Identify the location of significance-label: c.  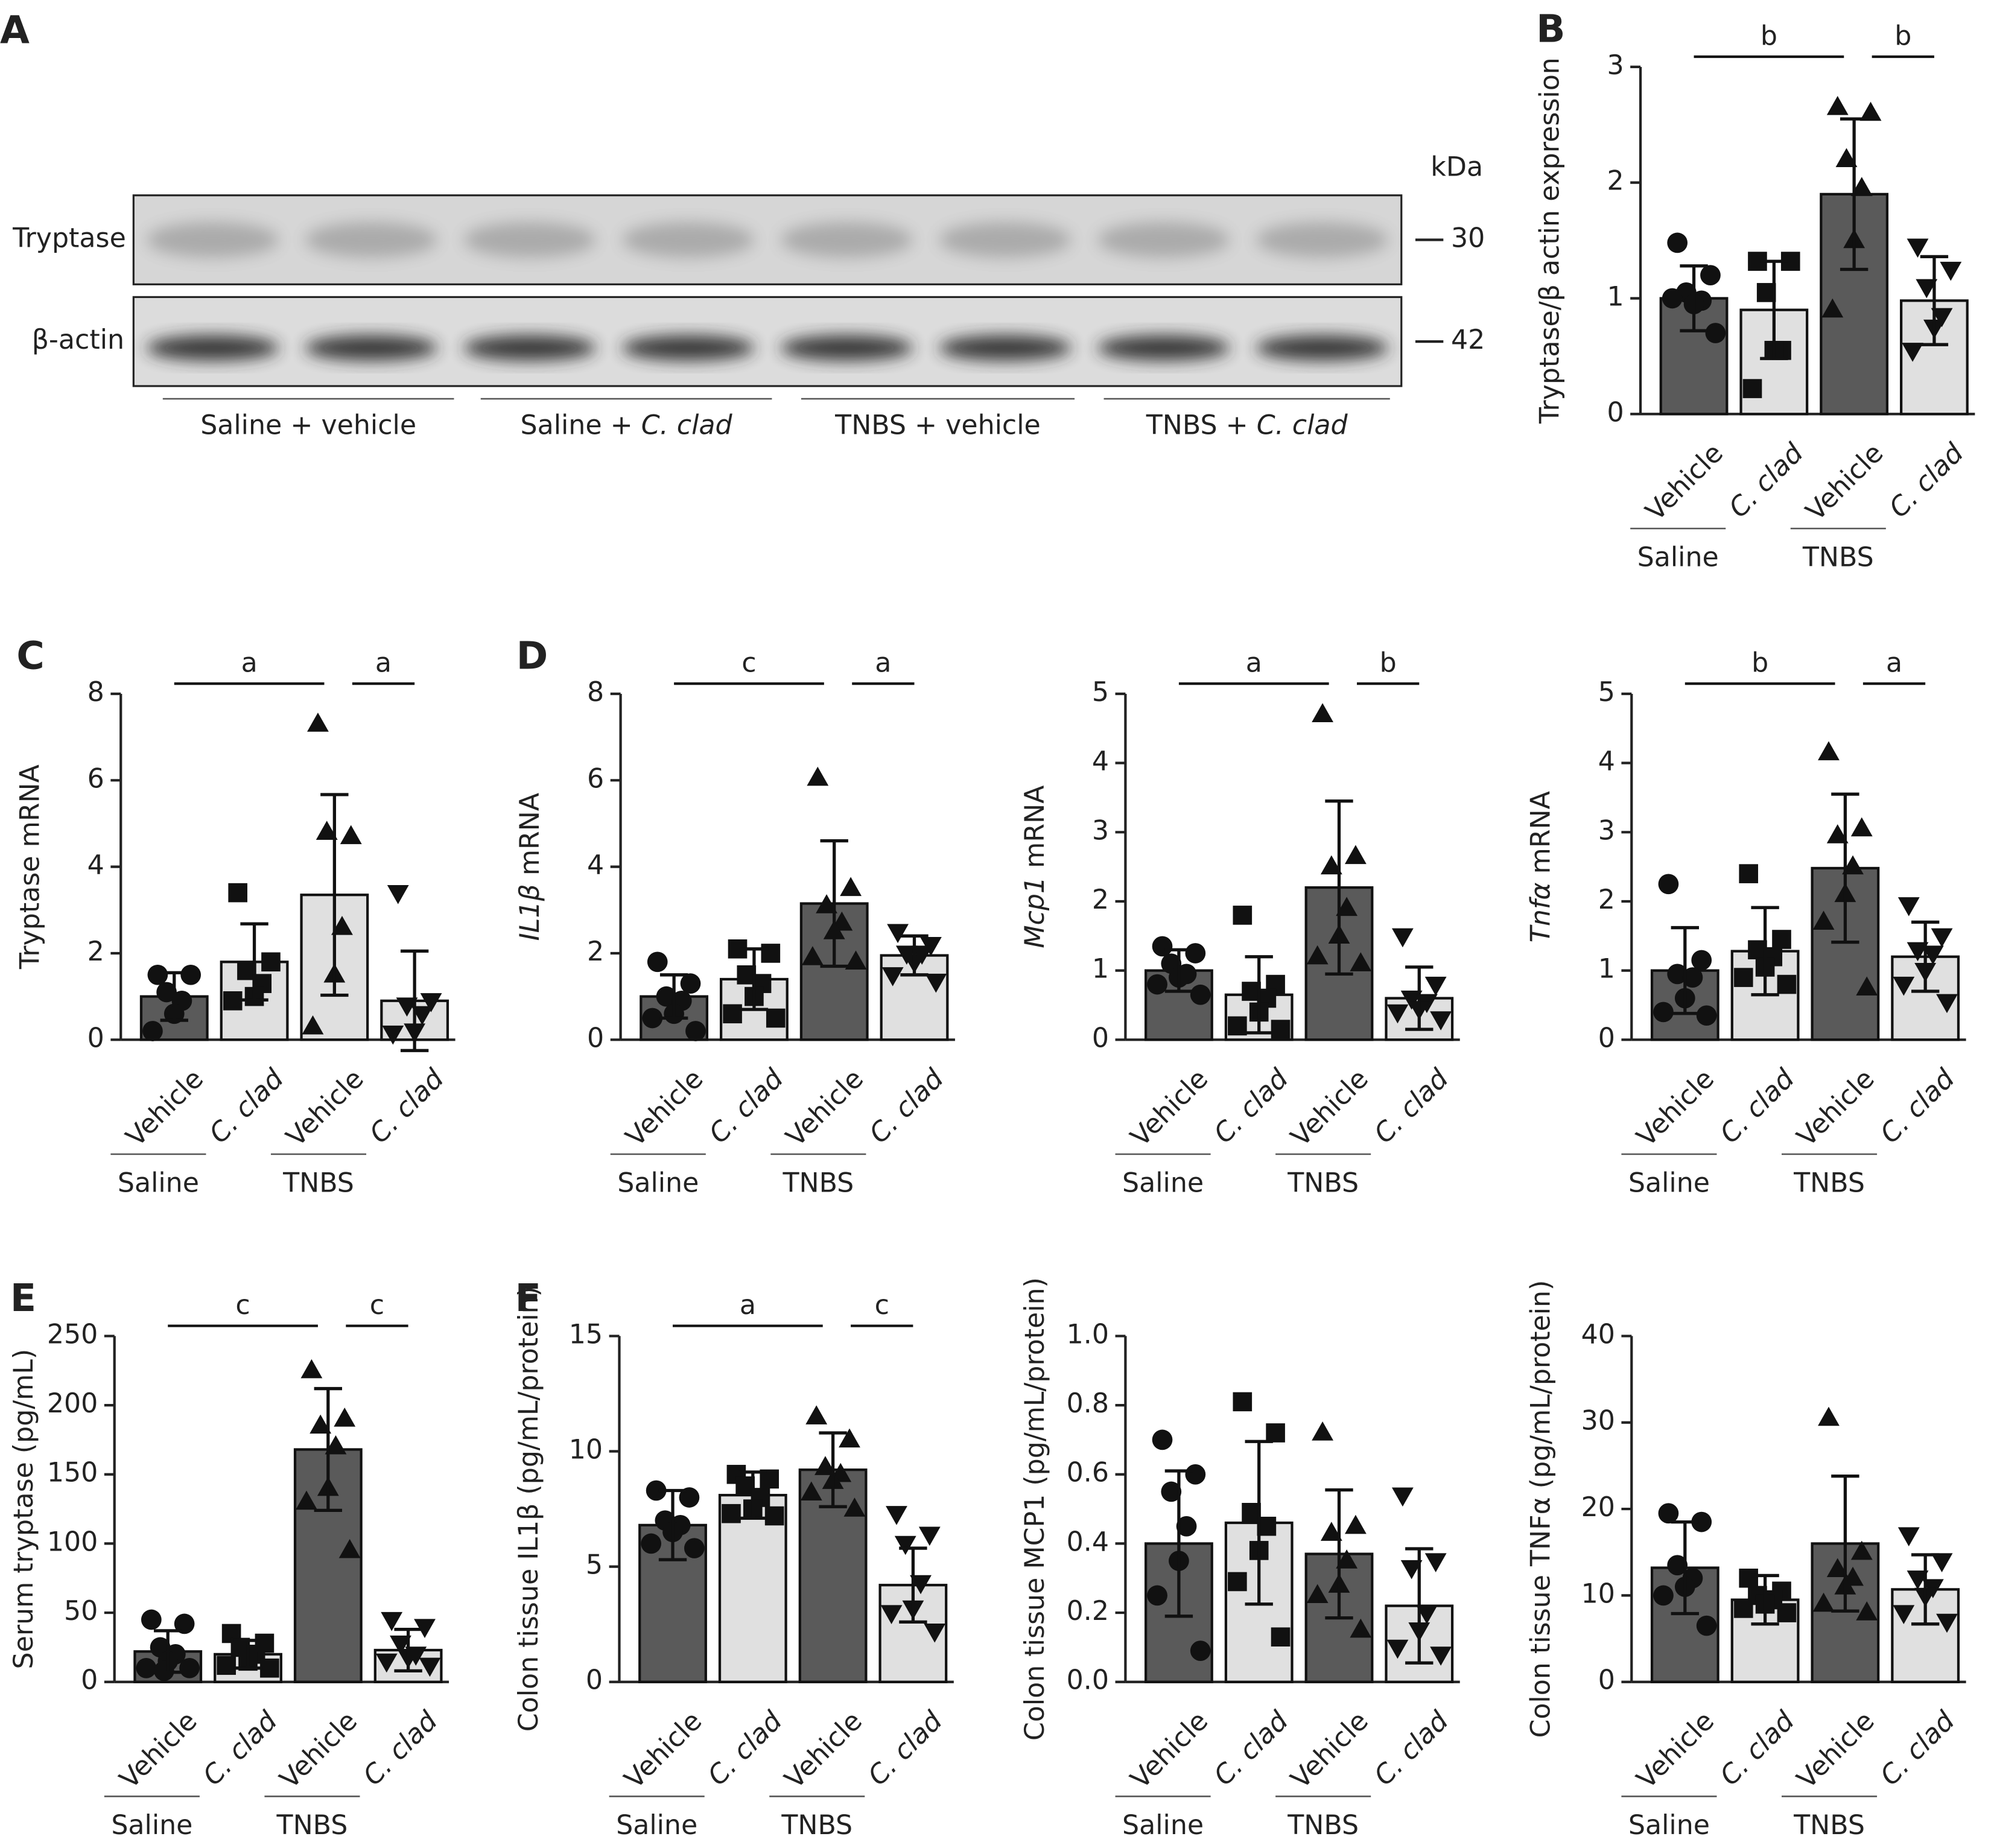
(242, 1305).